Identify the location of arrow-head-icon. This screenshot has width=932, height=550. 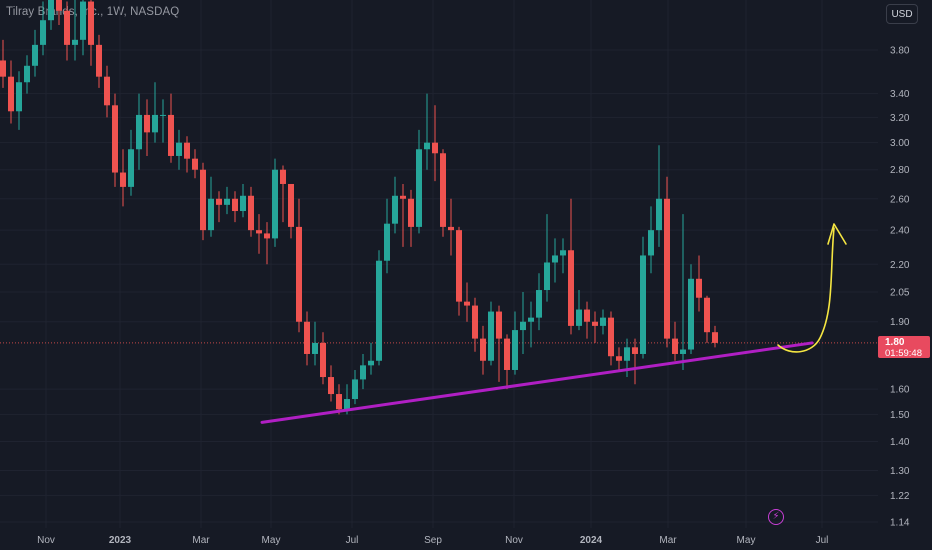
(837, 234).